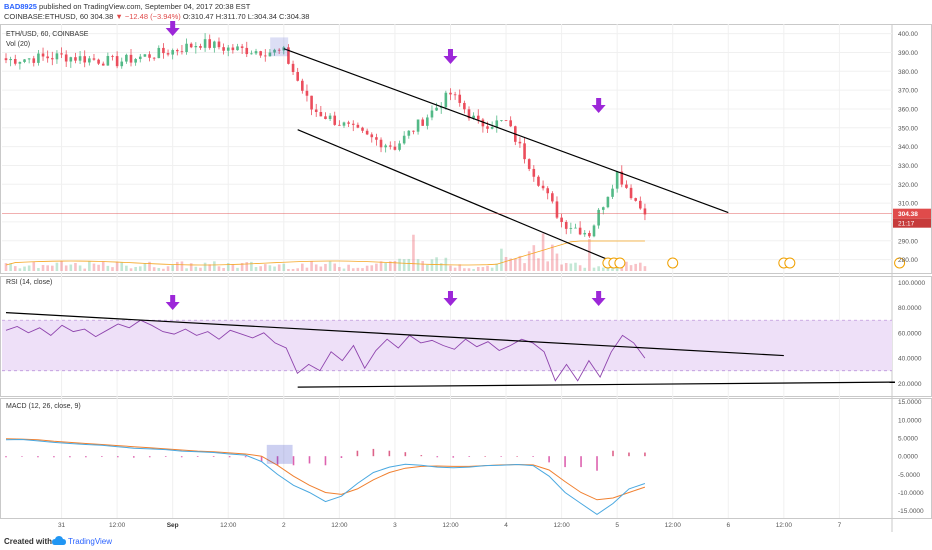  What do you see at coordinates (90, 541) in the screenshot?
I see `tradingview-brand: TradingView` at bounding box center [90, 541].